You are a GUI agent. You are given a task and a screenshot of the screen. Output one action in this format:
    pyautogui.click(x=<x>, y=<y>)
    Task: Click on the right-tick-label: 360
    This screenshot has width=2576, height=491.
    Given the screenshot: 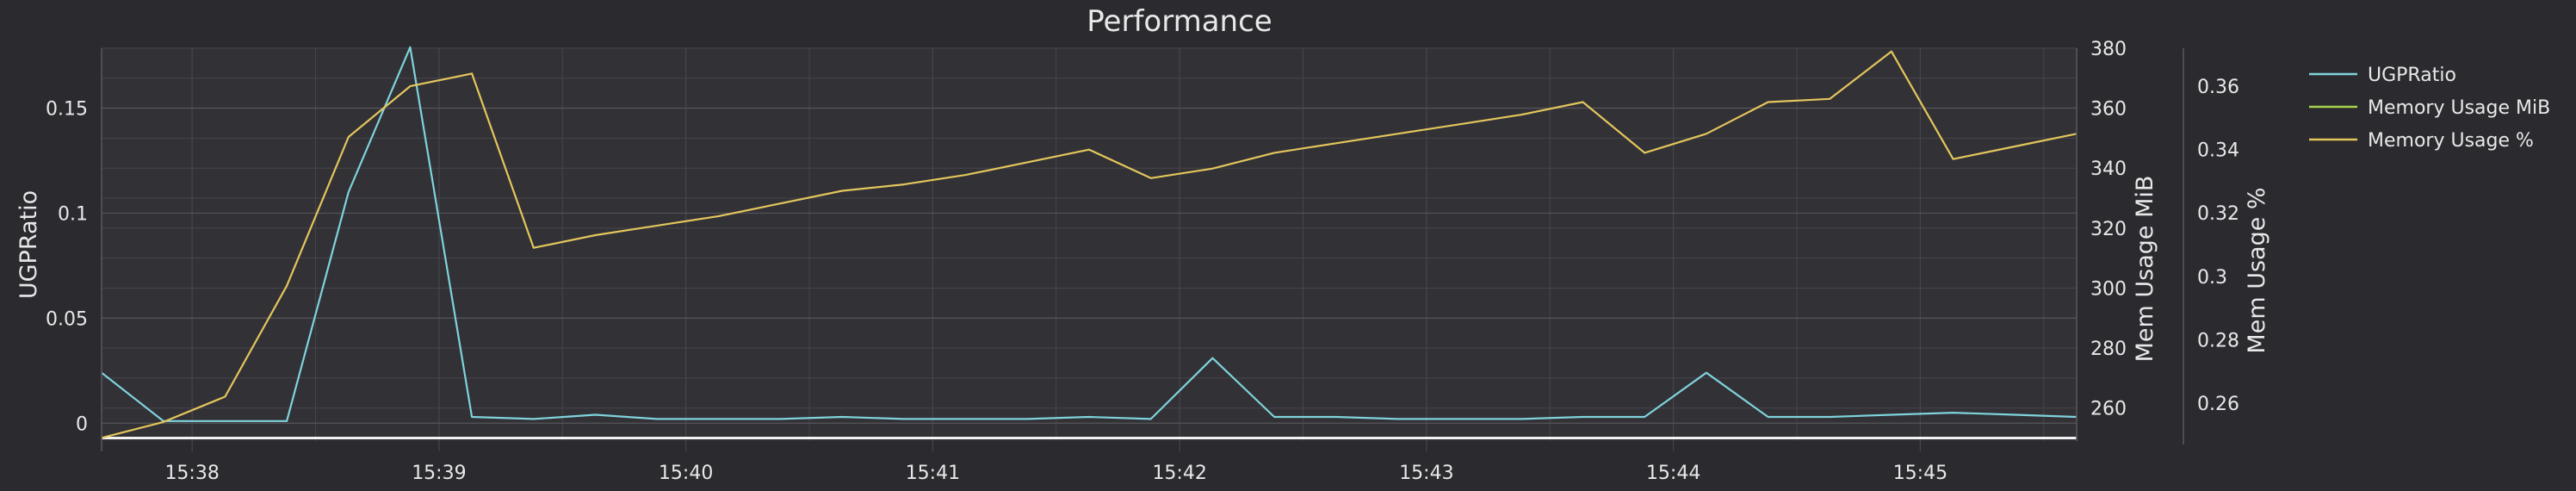 What is the action you would take?
    pyautogui.click(x=2108, y=110)
    